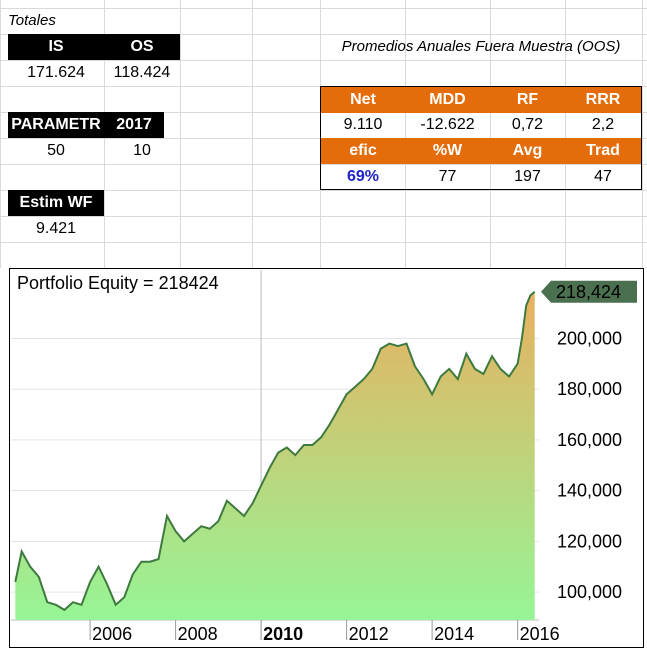 The width and height of the screenshot is (647, 650). I want to click on mdd-header: MDD, so click(447, 100).